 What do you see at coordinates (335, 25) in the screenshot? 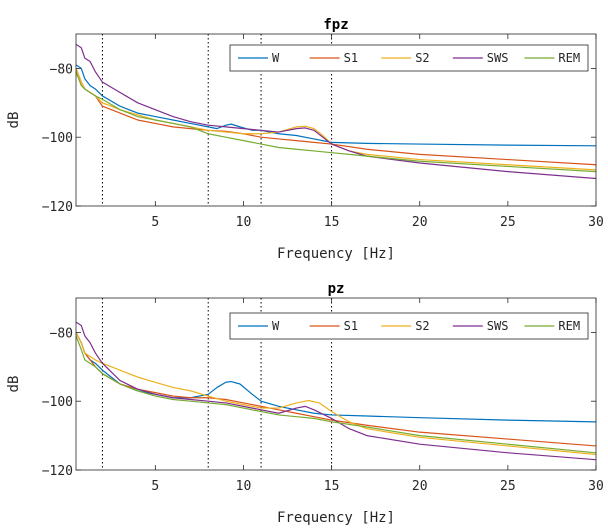
I see `chart-title: fpz` at bounding box center [335, 25].